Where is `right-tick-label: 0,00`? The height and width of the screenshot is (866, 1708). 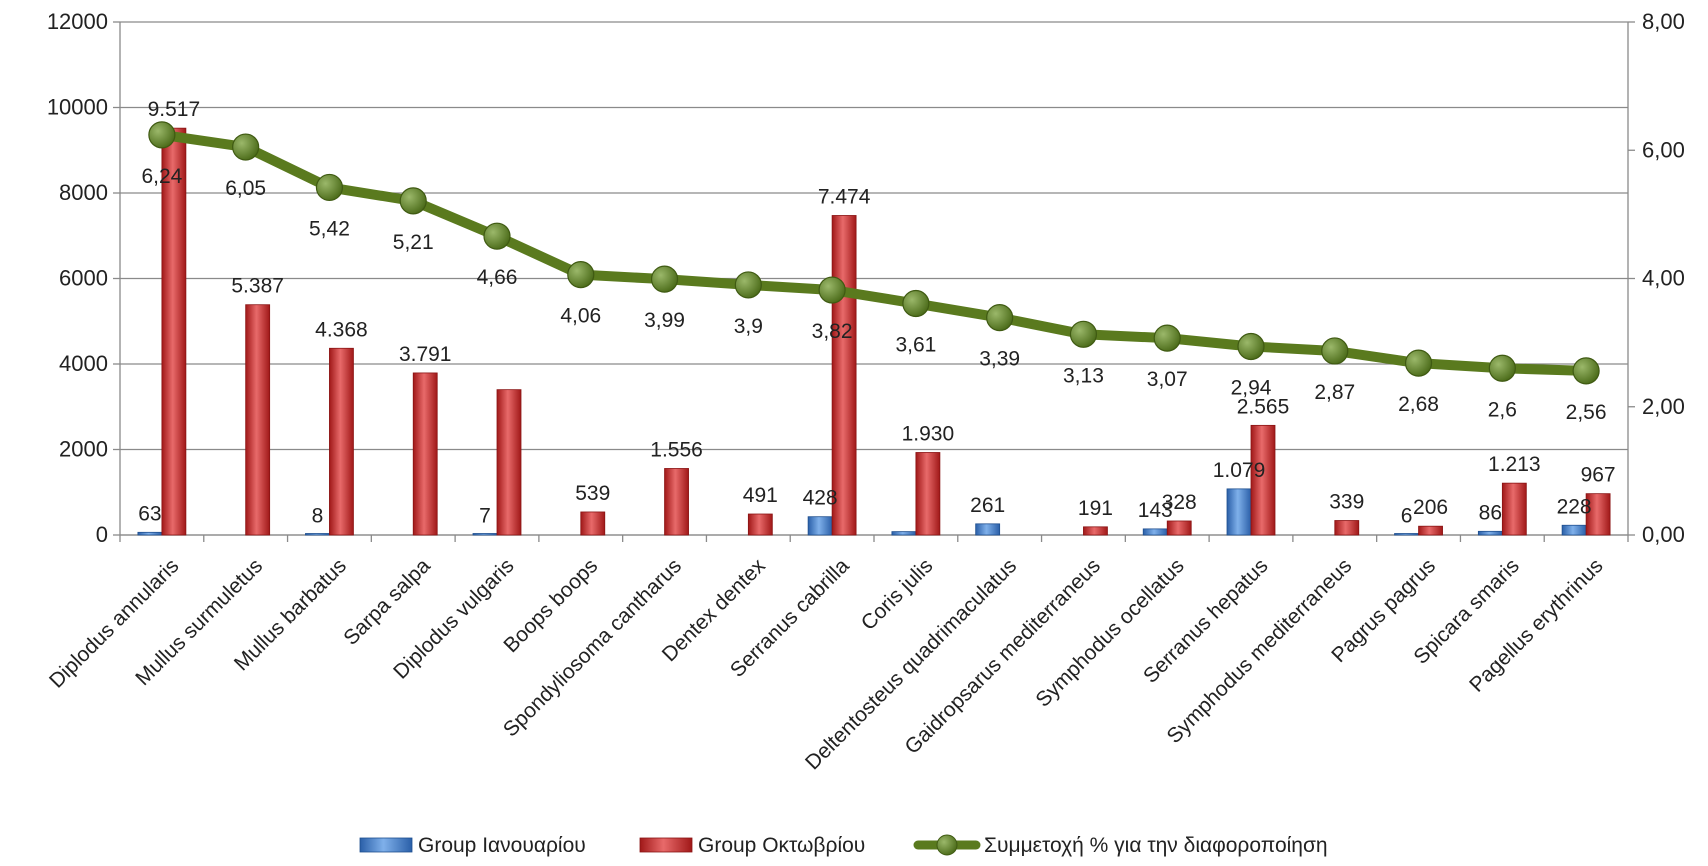 right-tick-label: 0,00 is located at coordinates (1663, 534).